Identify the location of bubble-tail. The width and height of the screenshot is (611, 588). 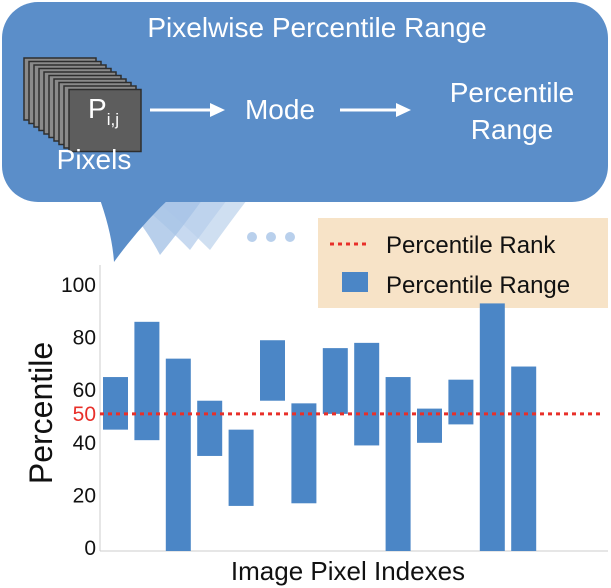
(135, 228).